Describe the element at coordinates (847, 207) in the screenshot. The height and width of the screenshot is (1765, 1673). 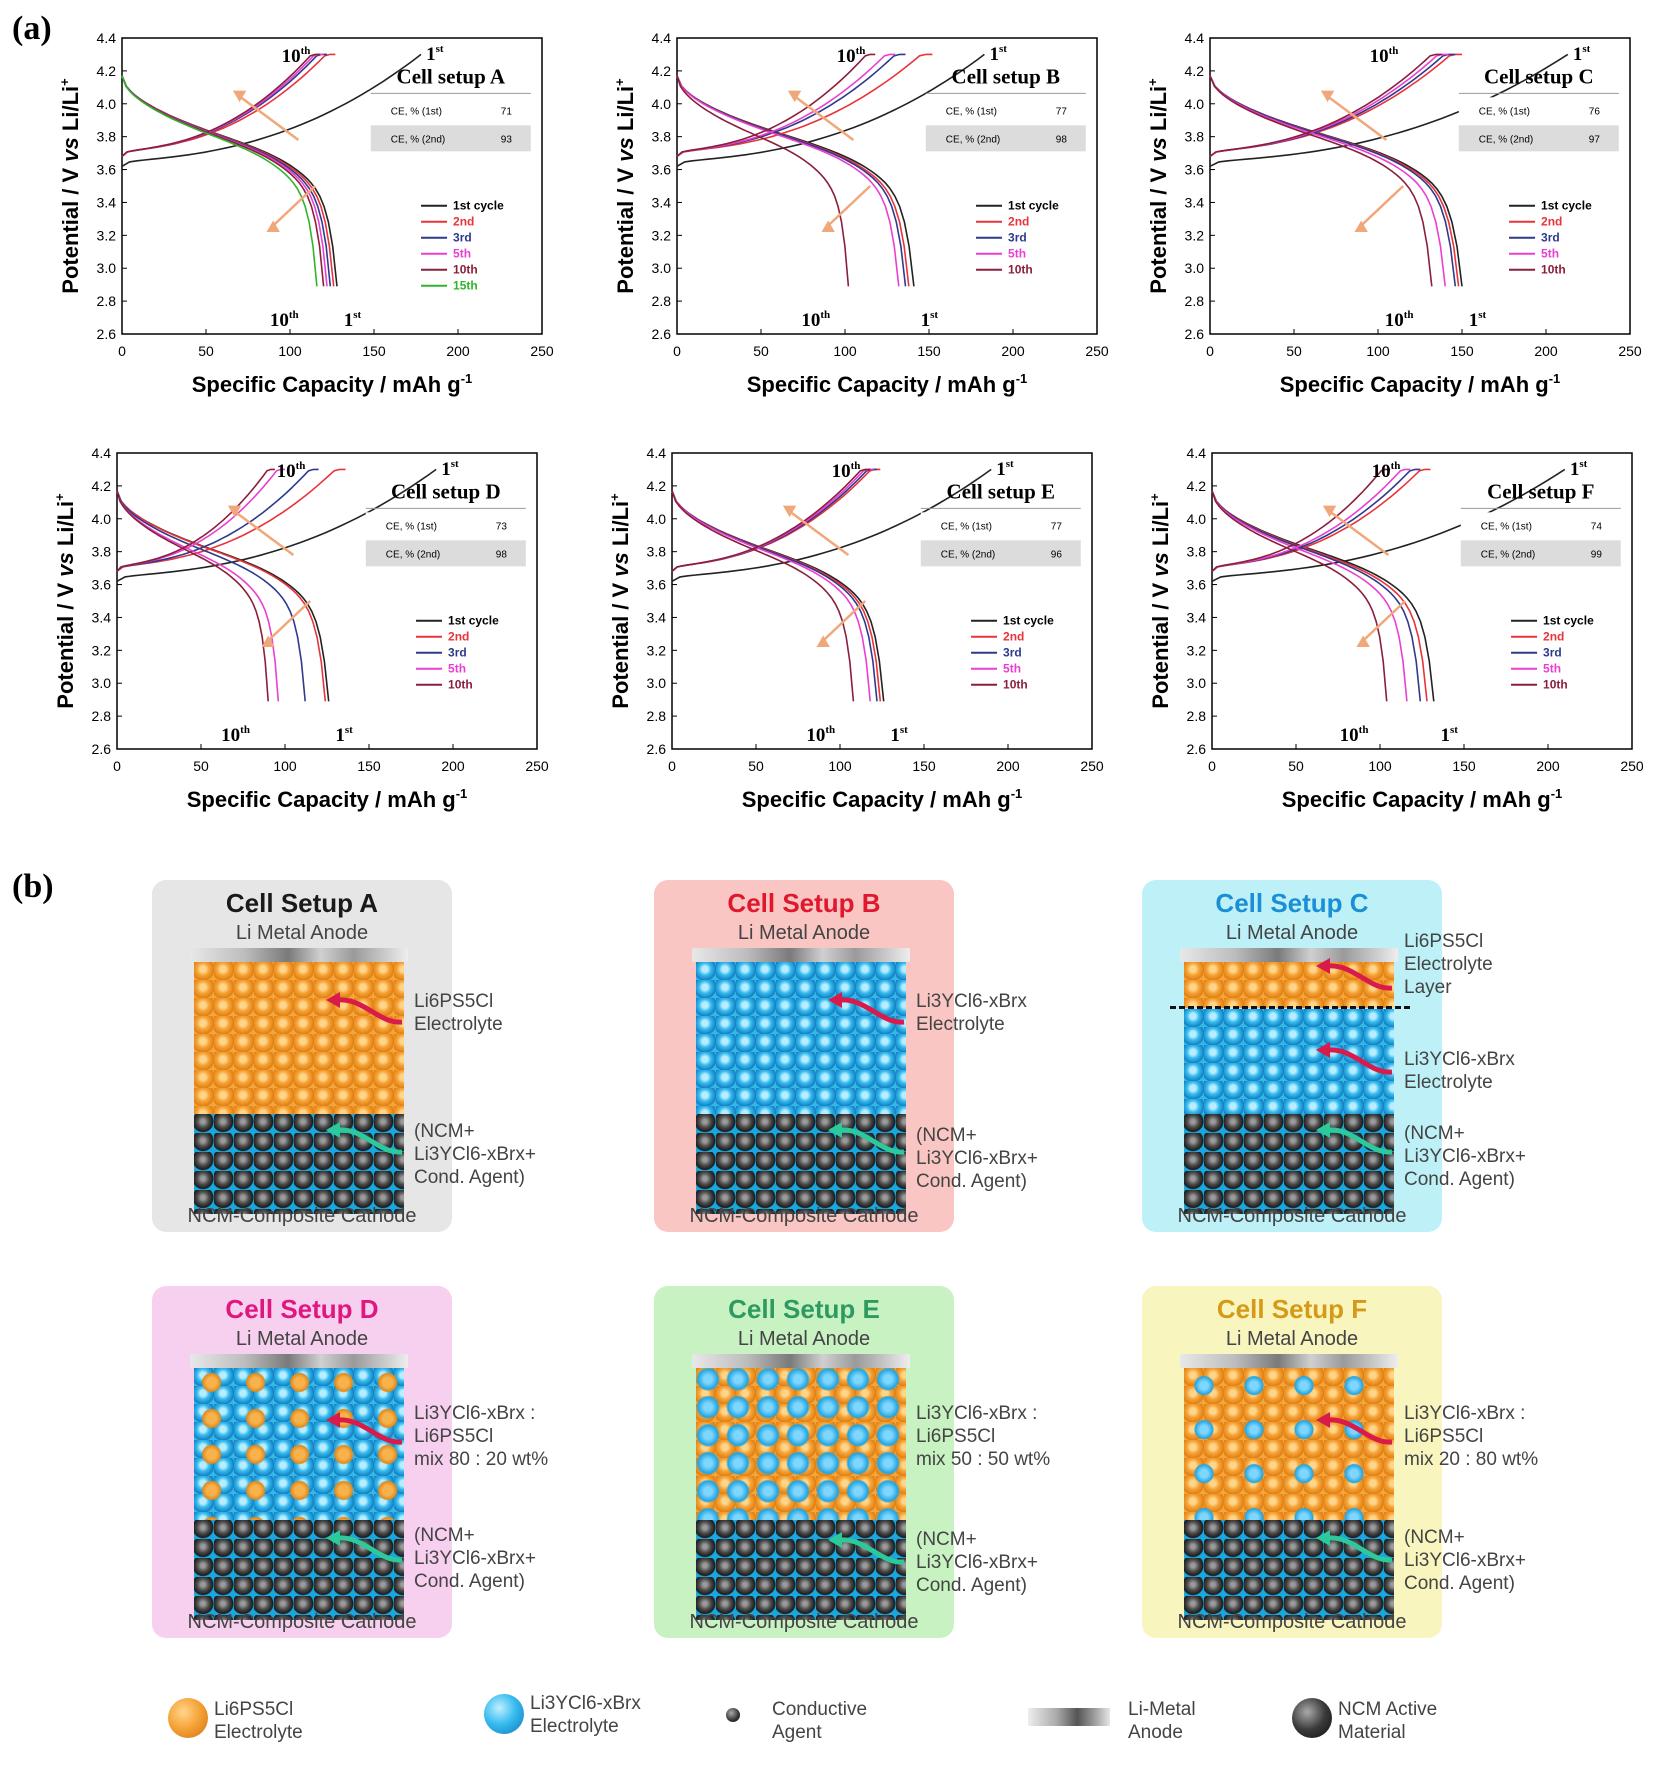
I see `discharge-trend-arrow` at that location.